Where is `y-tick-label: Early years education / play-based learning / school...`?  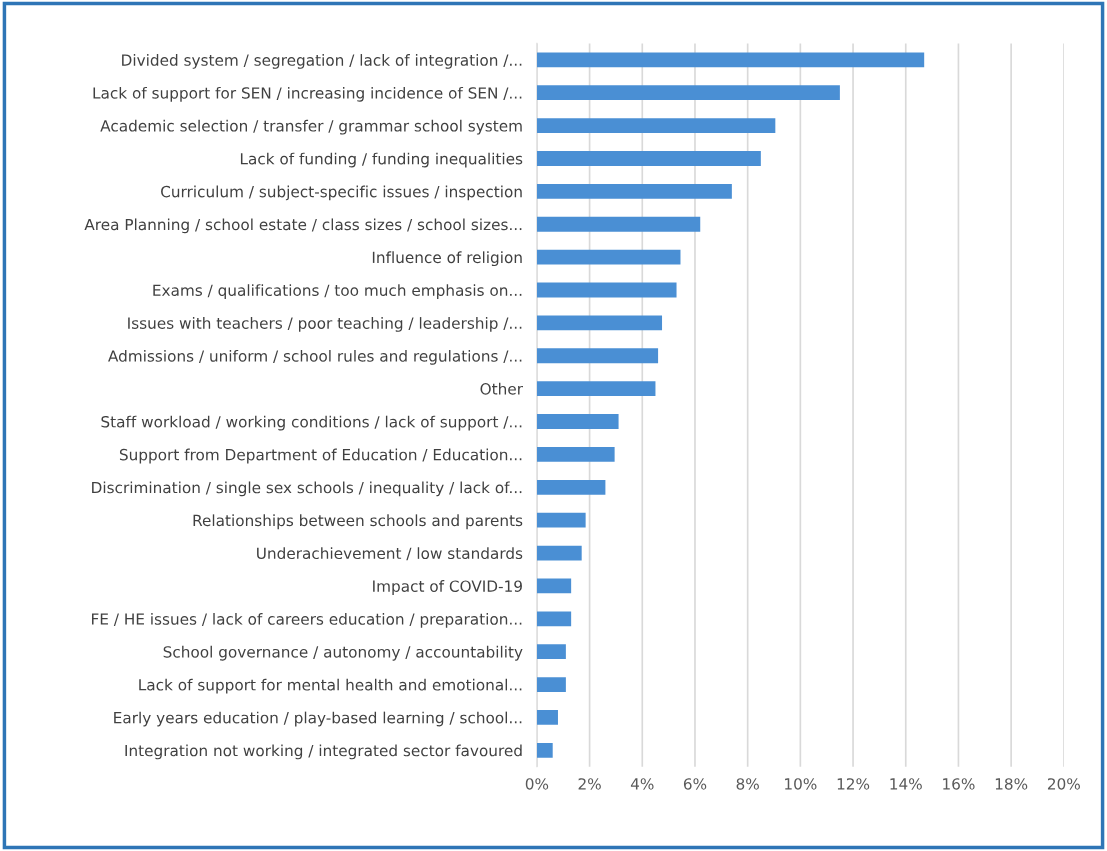 y-tick-label: Early years education / play-based learning / school... is located at coordinates (318, 719).